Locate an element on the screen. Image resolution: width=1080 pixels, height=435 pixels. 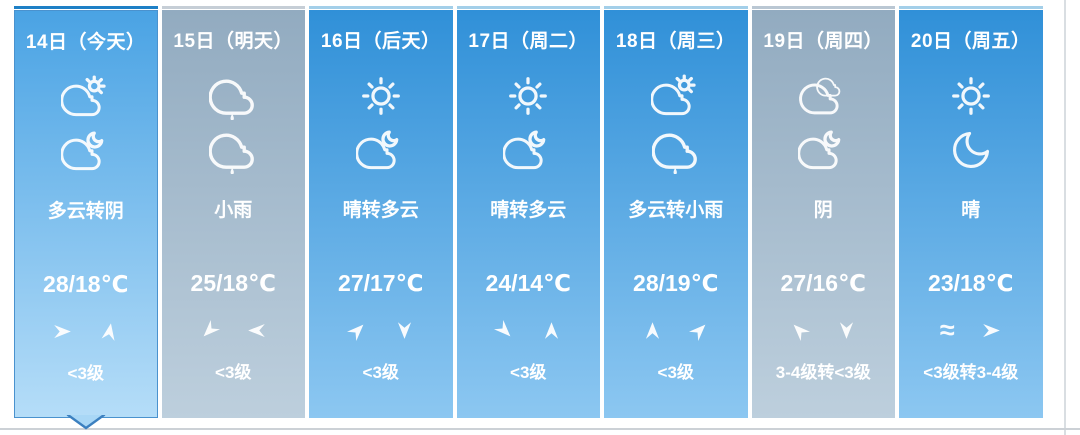
temperature-range: 25/18℃ is located at coordinates (233, 282).